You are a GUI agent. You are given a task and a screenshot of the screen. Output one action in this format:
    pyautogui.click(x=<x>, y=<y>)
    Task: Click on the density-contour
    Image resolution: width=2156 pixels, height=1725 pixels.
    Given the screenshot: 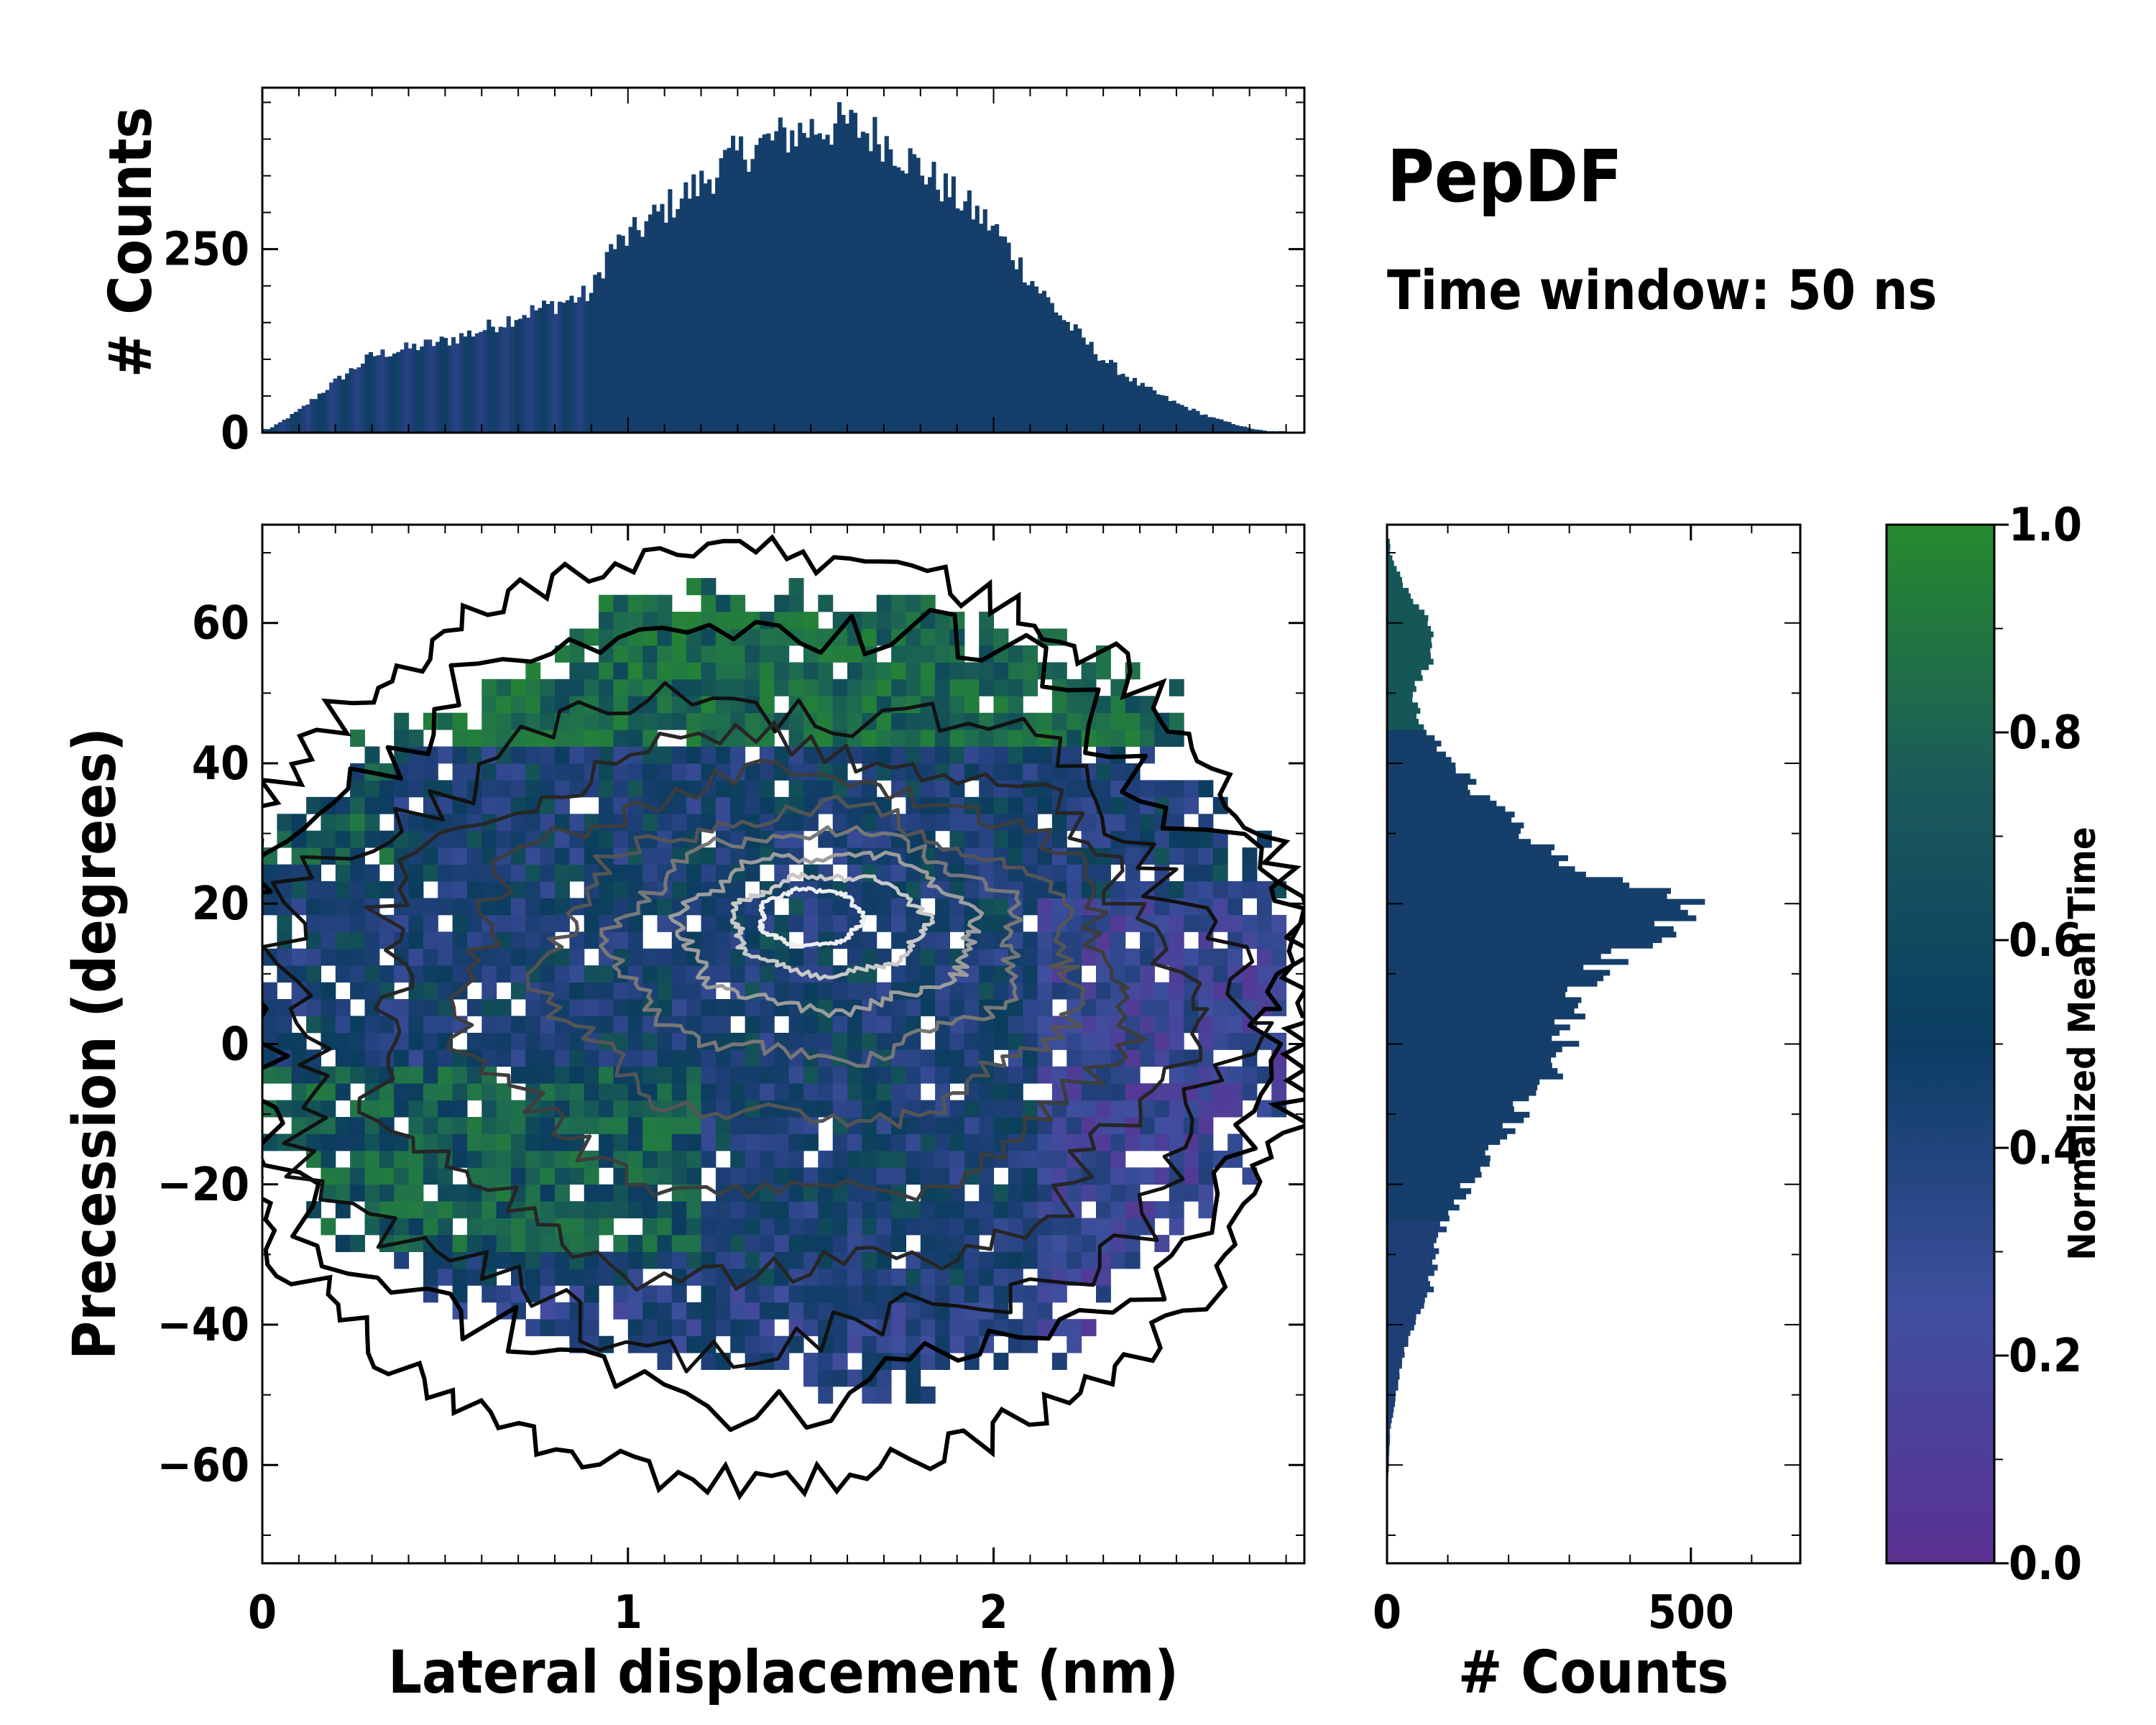 What is the action you would take?
    pyautogui.click(x=797, y=980)
    